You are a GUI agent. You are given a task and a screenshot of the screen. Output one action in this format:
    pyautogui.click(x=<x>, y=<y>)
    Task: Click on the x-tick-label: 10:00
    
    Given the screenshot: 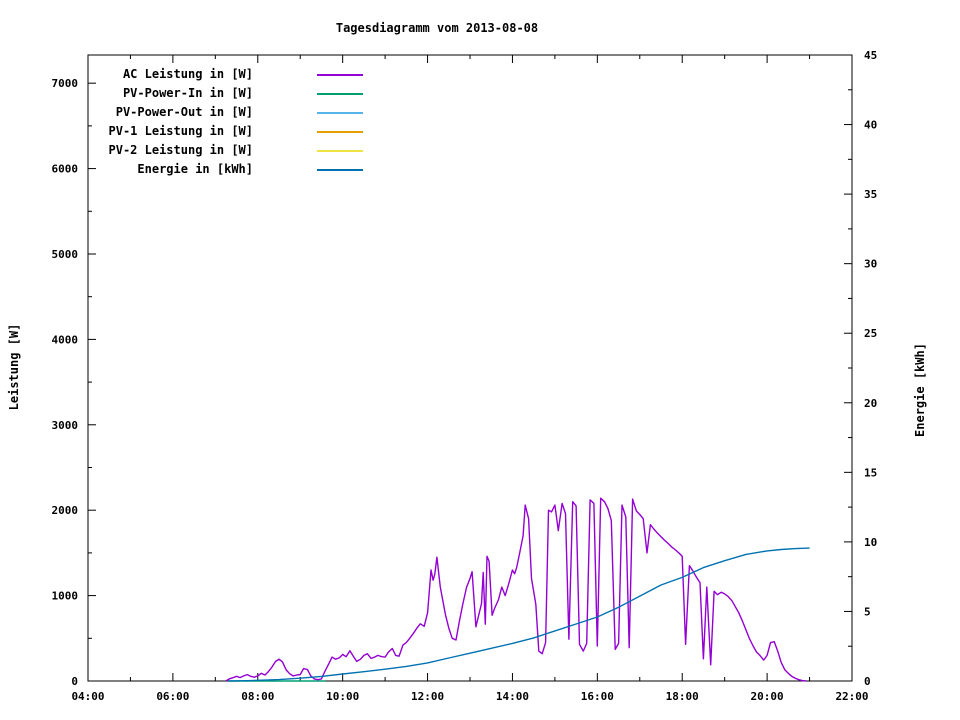 What is the action you would take?
    pyautogui.click(x=342, y=696)
    